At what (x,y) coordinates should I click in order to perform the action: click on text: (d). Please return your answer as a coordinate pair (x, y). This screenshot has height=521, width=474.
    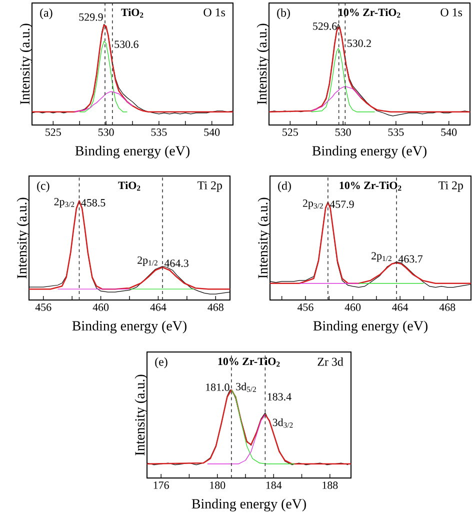
    Looking at the image, I should click on (284, 186).